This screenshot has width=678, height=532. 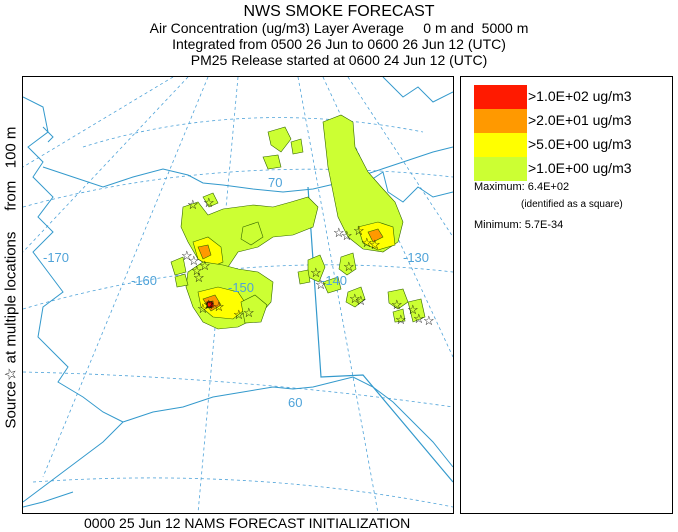 What do you see at coordinates (375, 235) in the screenshot?
I see `plume-yukon-orange` at bounding box center [375, 235].